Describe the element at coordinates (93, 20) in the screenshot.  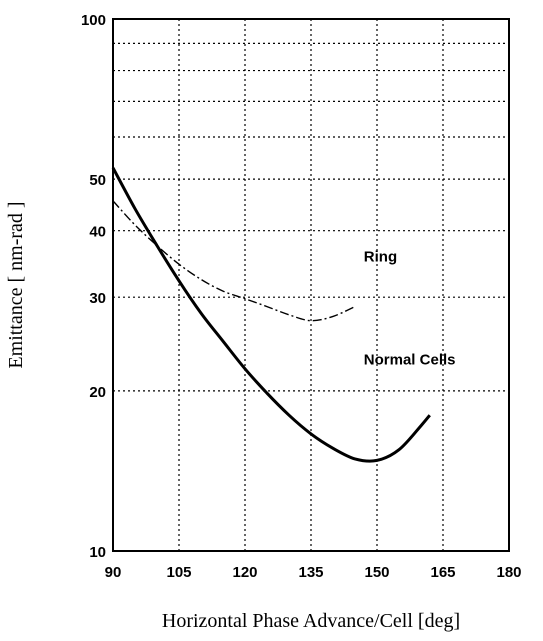
I see `y-tick-label-100: 100` at that location.